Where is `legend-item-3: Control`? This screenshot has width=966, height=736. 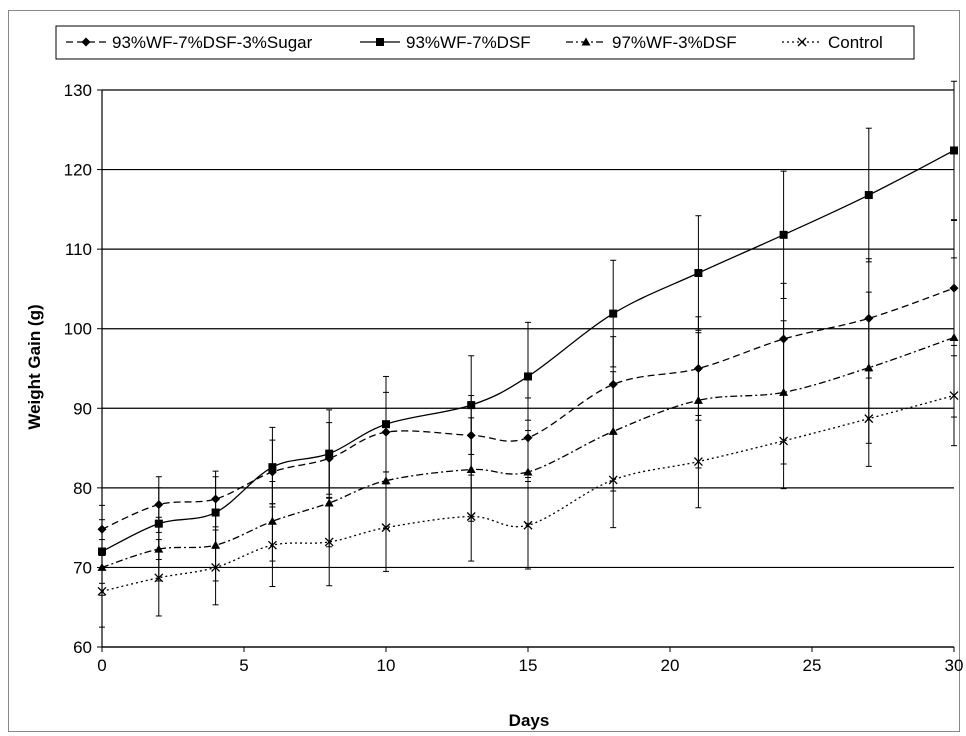 legend-item-3: Control is located at coordinates (832, 42).